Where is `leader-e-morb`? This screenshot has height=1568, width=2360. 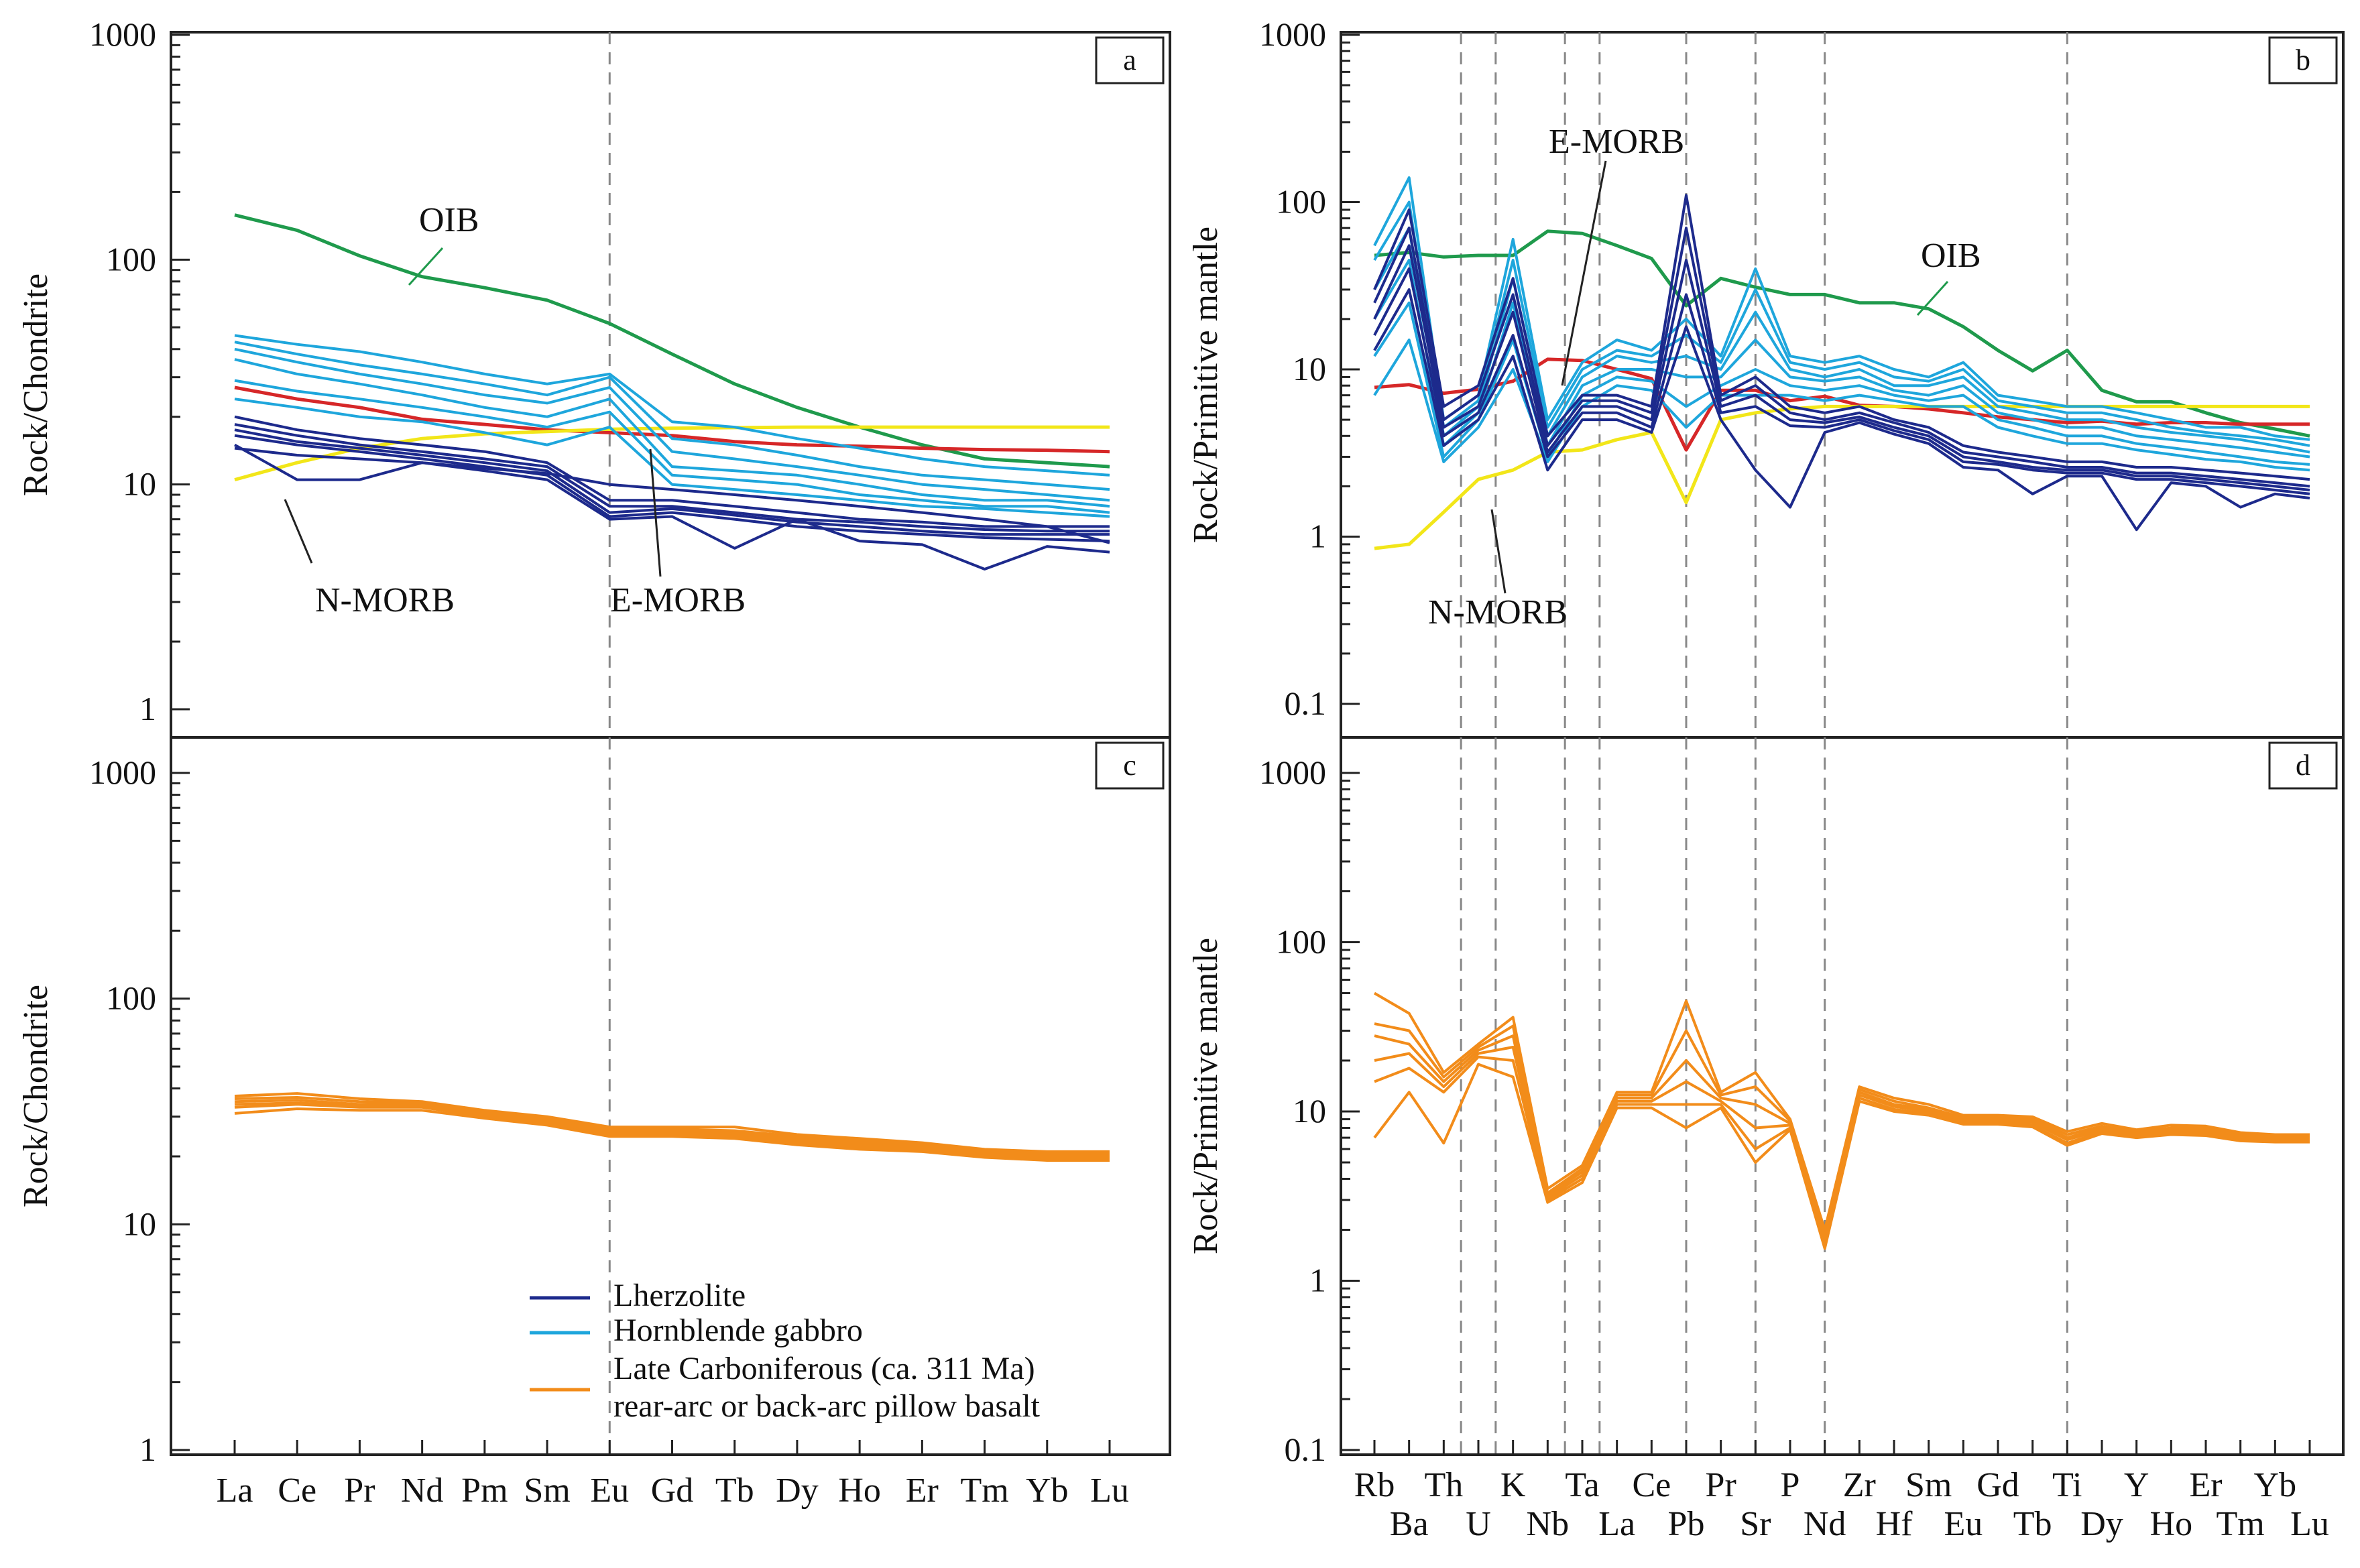
leader-e-morb is located at coordinates (1584, 273).